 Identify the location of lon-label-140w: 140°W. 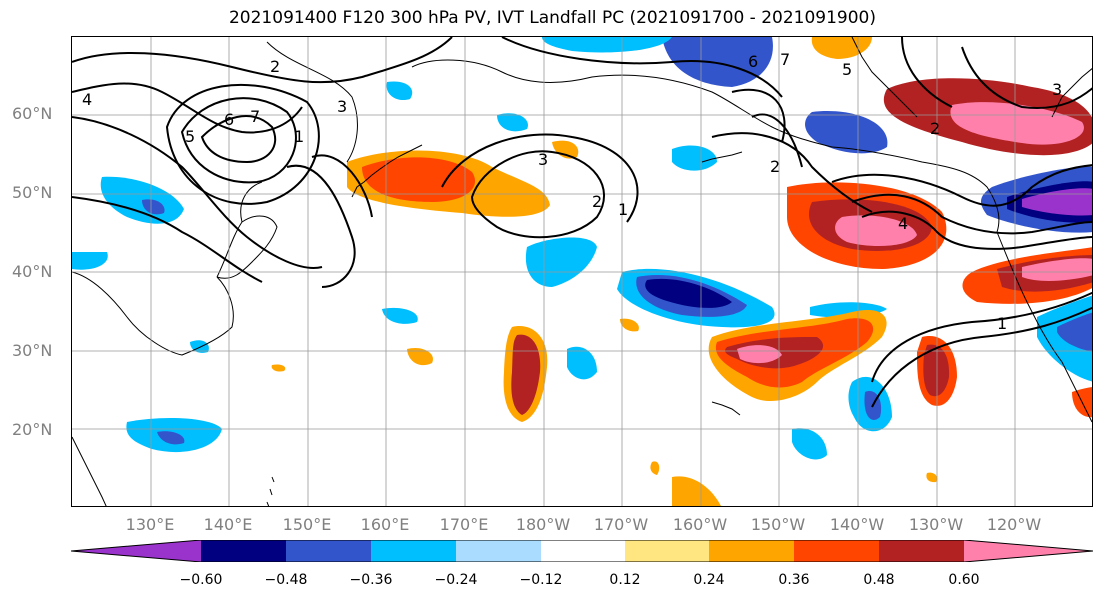
(857, 524).